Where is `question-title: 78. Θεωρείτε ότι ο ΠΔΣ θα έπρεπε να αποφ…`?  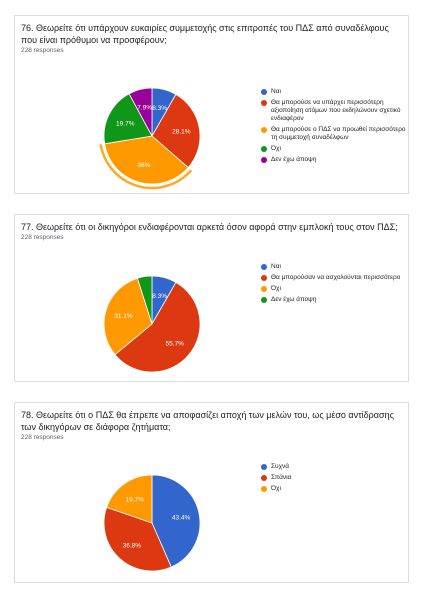 question-title: 78. Θεωρείτε ότι ο ΠΔΣ θα έπρεπε να αποφ… is located at coordinates (207, 421).